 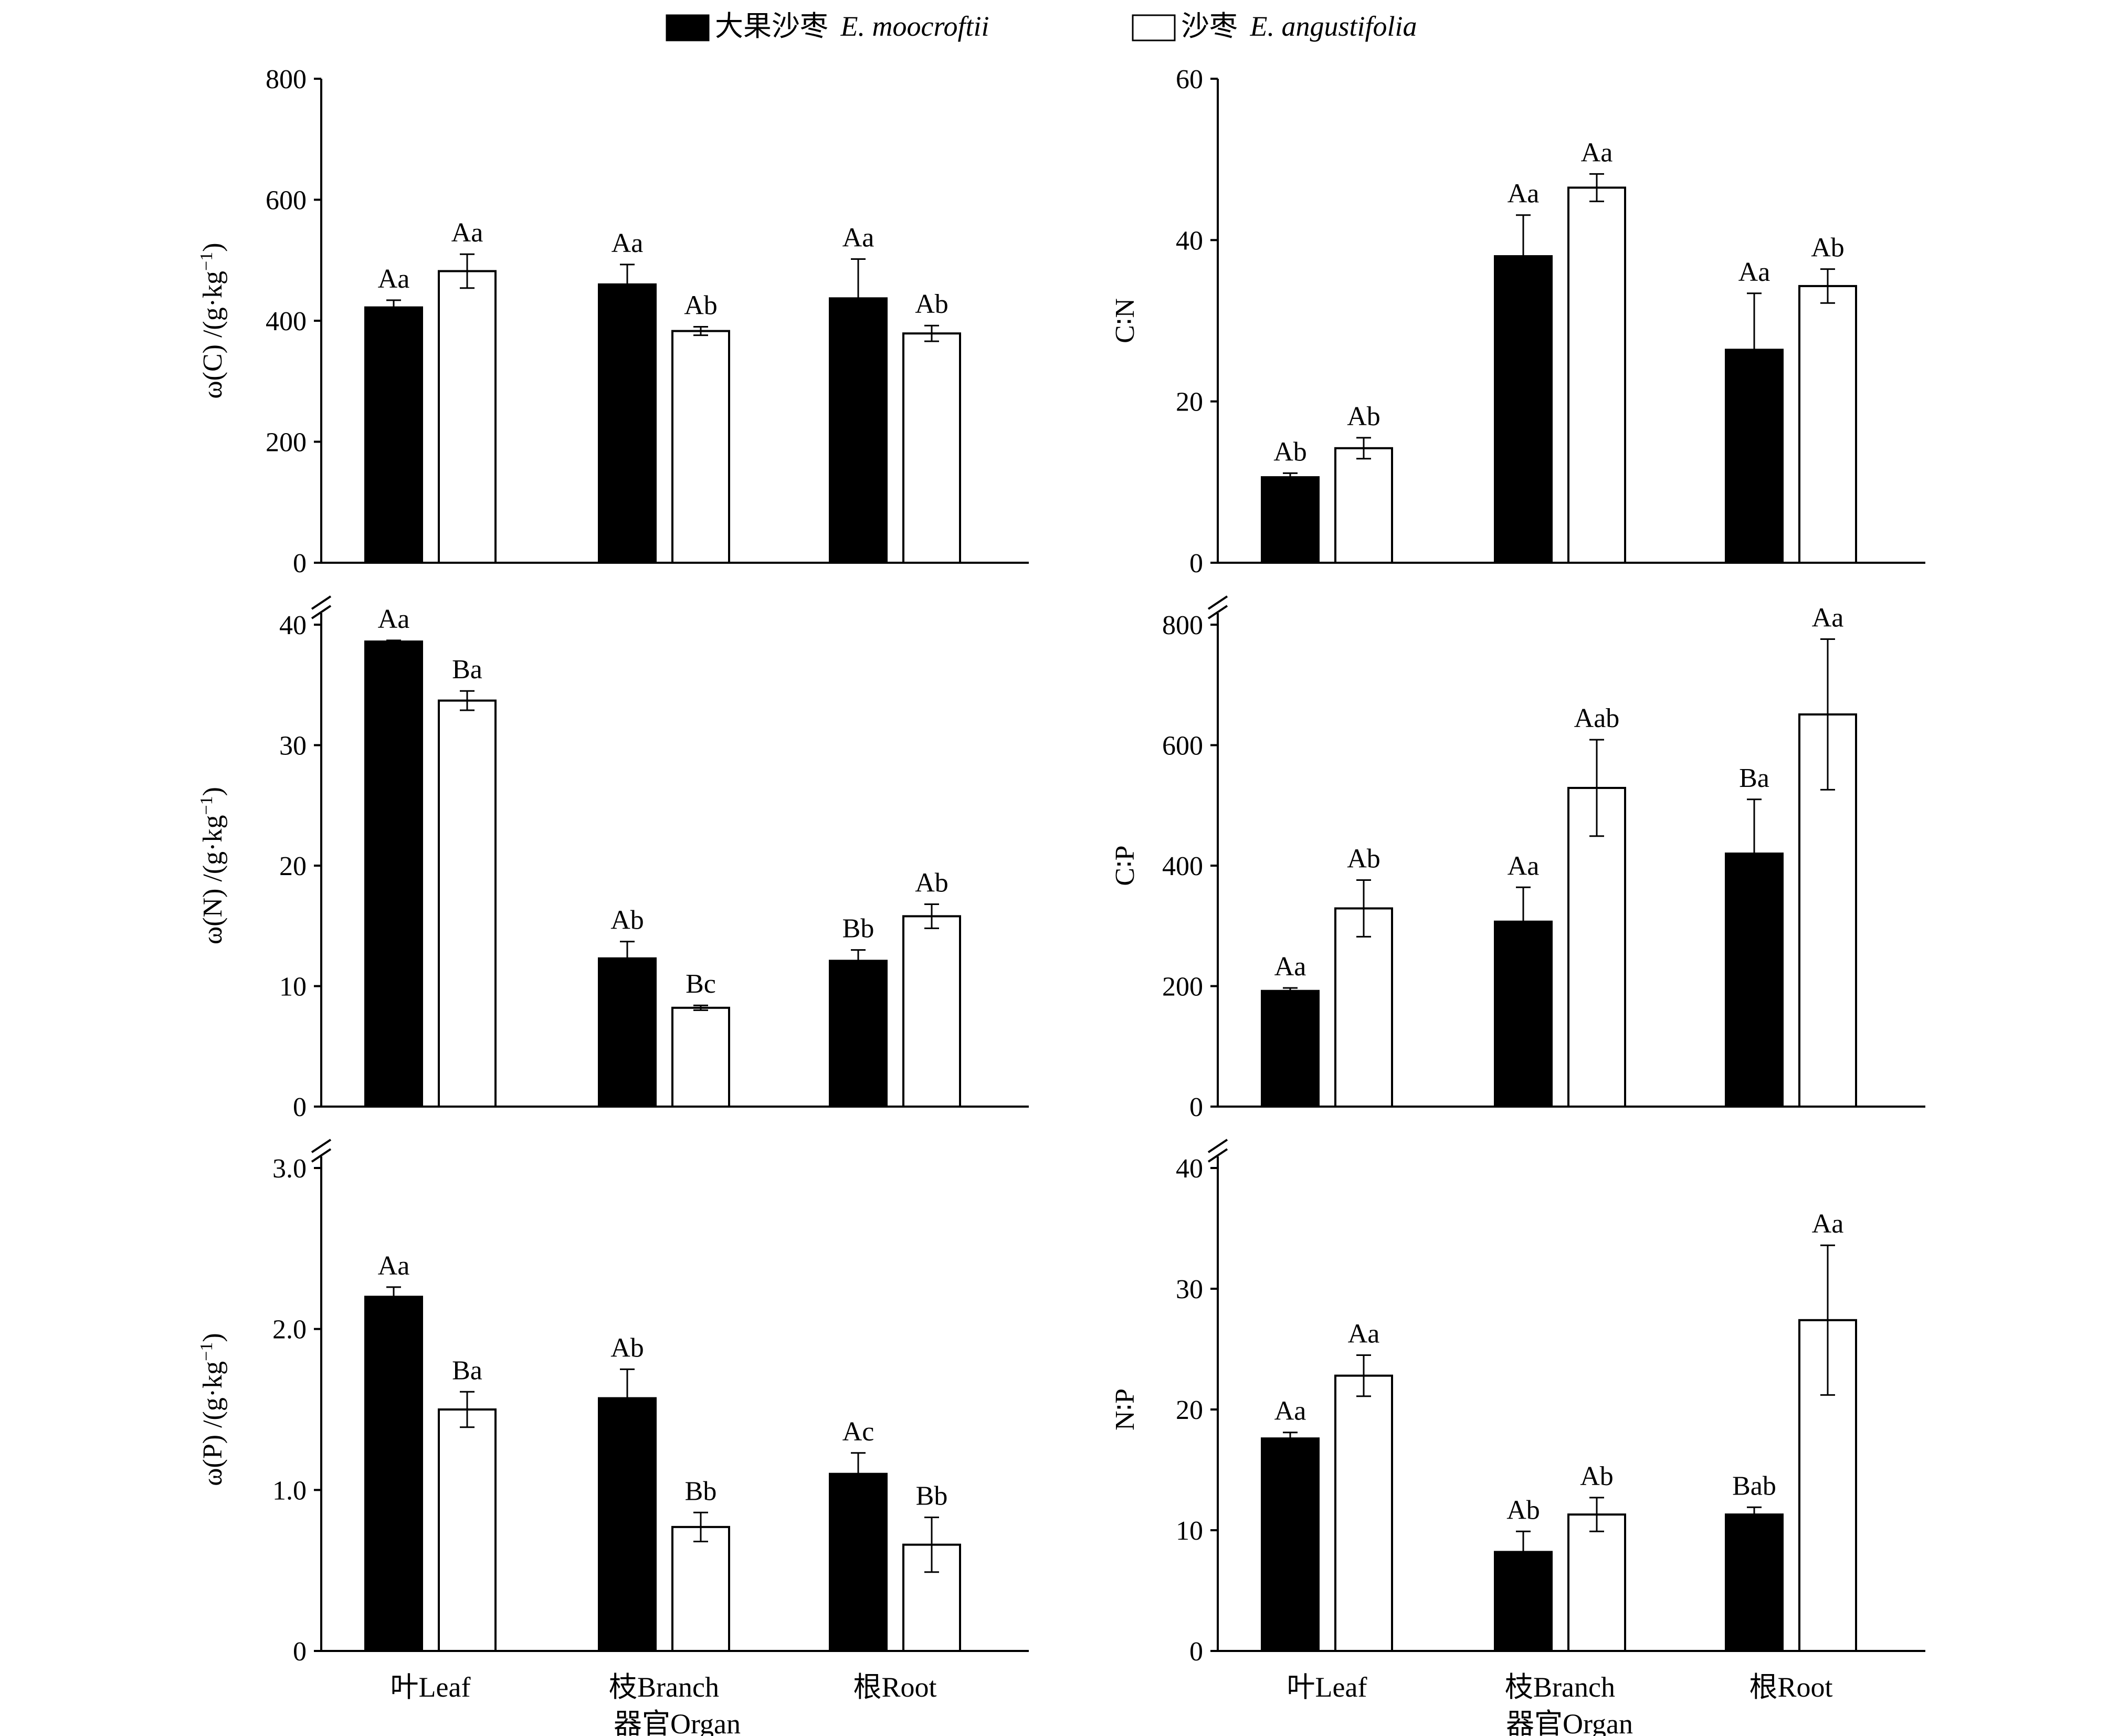 What do you see at coordinates (467, 1370) in the screenshot?
I see `significance-label: Ba` at bounding box center [467, 1370].